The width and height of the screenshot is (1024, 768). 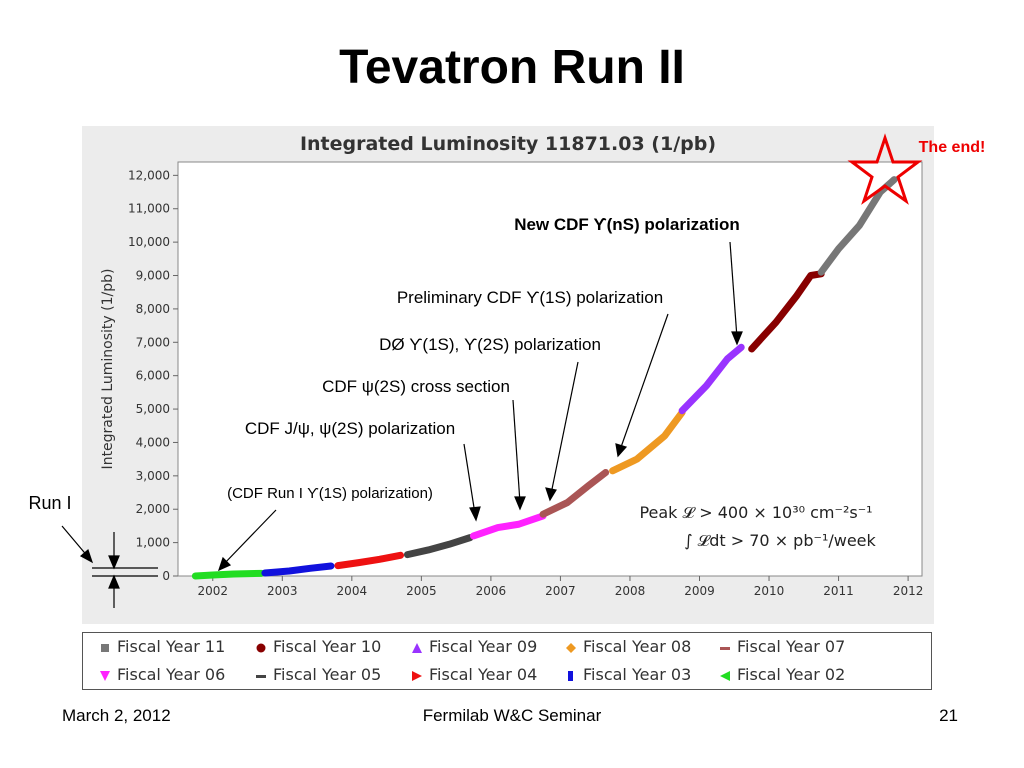 I want to click on legend-label: Fiscal Year 03, so click(x=637, y=674).